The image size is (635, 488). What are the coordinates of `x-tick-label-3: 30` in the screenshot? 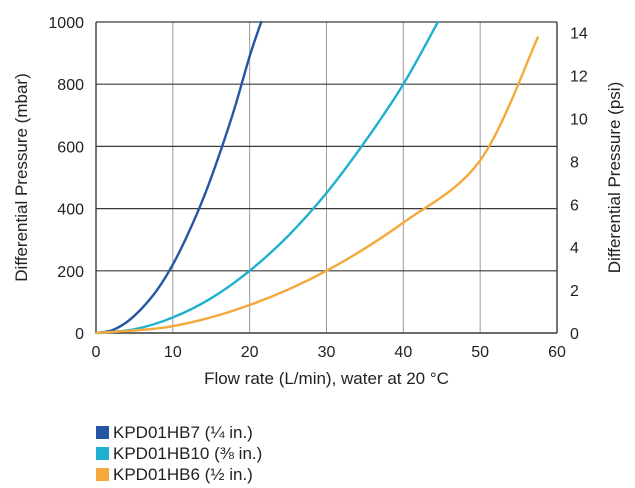 It's located at (327, 352).